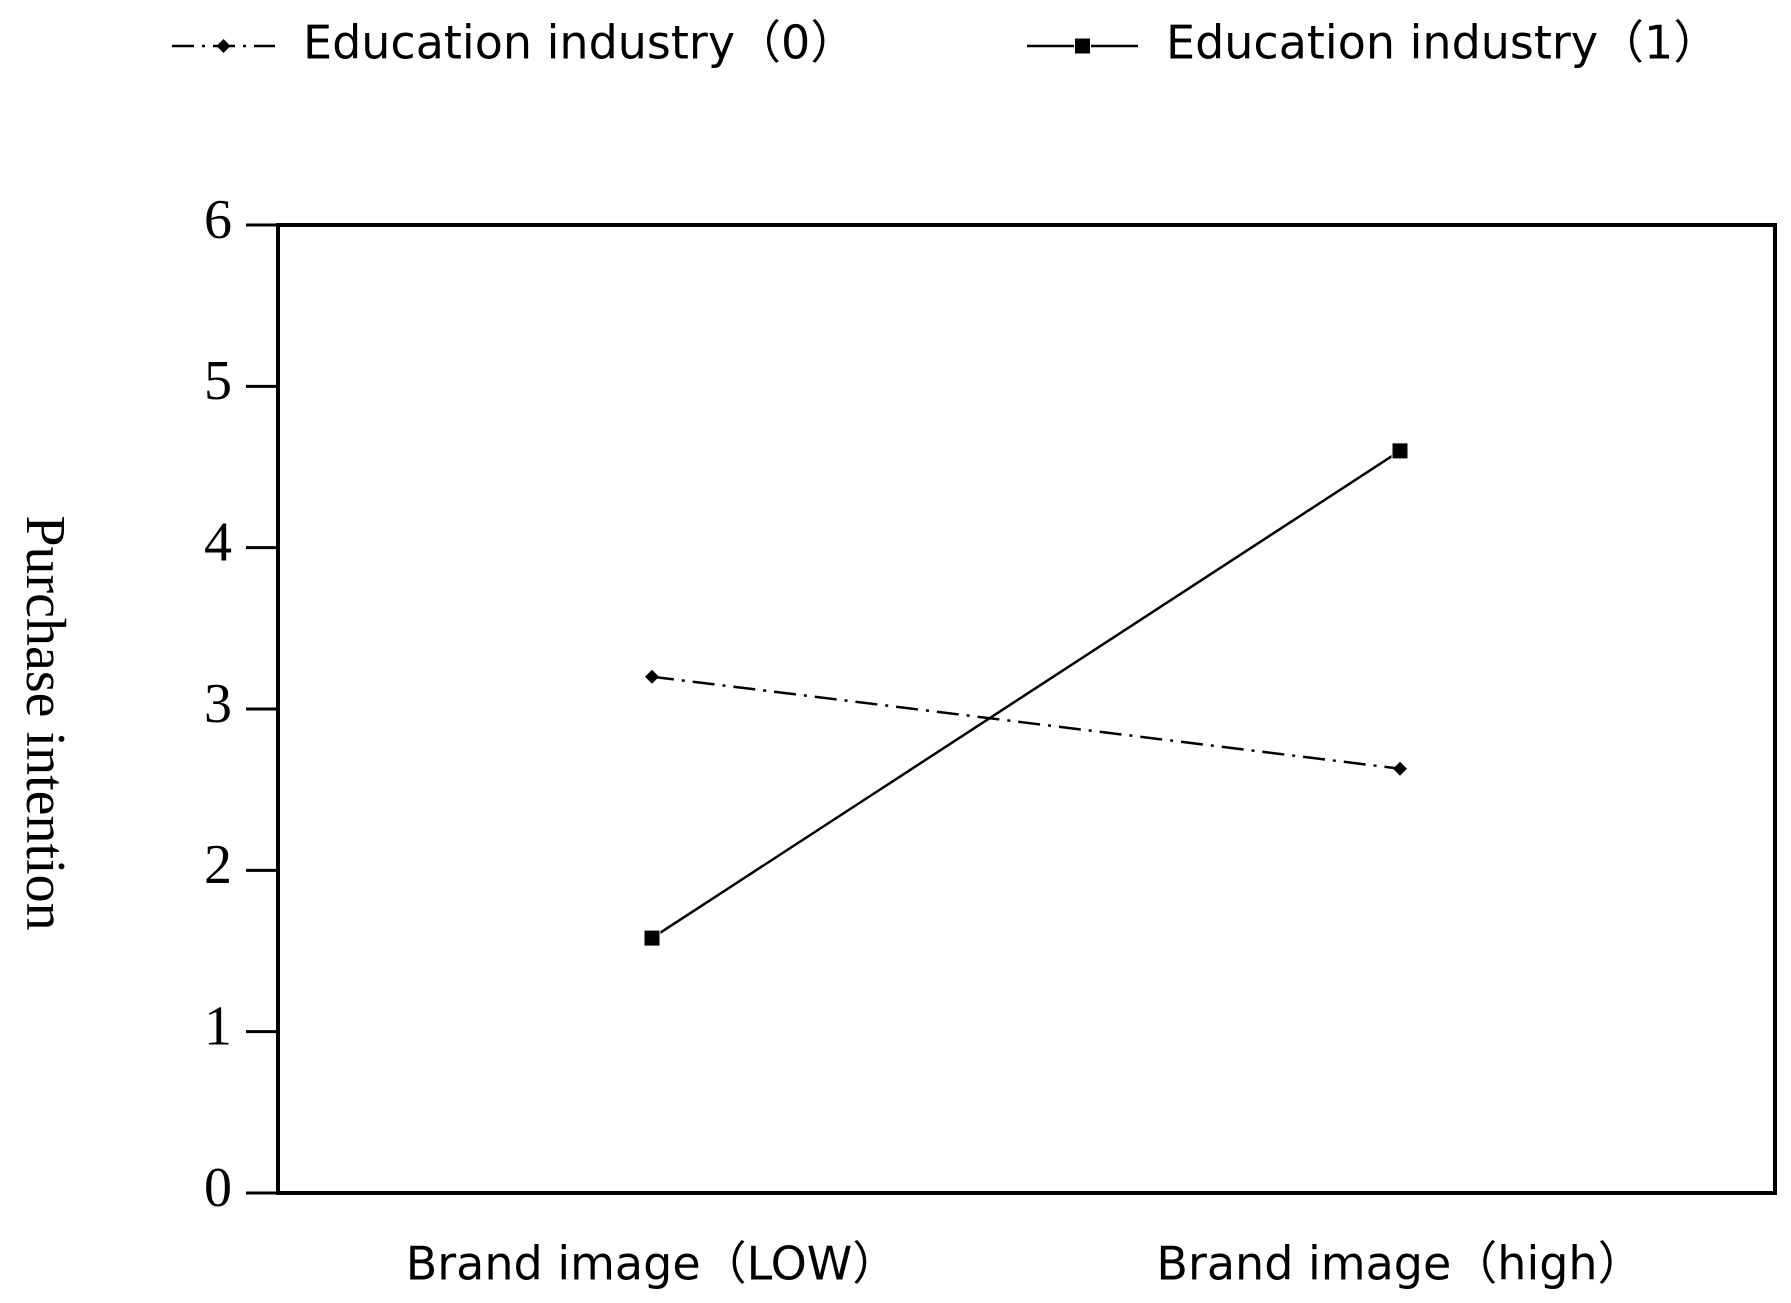 The image size is (1791, 1303). I want to click on series-line, so click(1026, 722).